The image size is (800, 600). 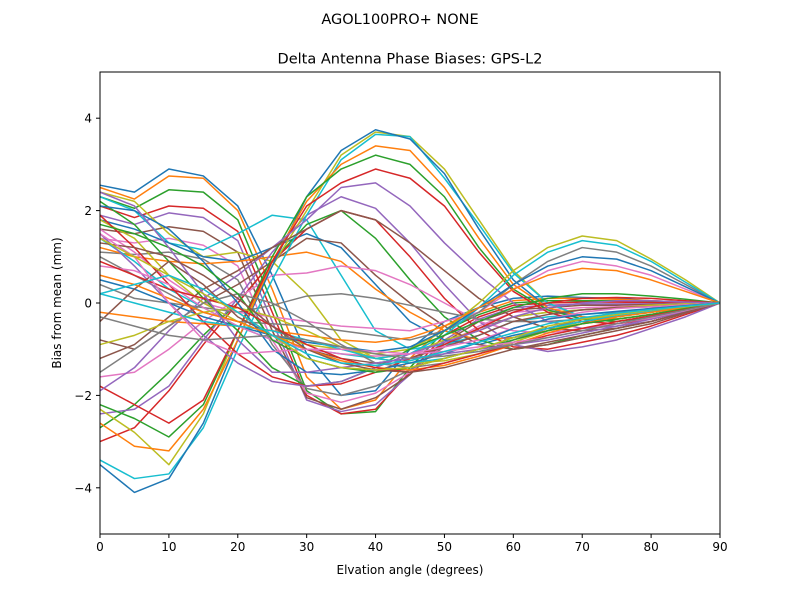 I want to click on figure-suptitle: AGOL100PRO+ NONE, so click(x=399, y=20).